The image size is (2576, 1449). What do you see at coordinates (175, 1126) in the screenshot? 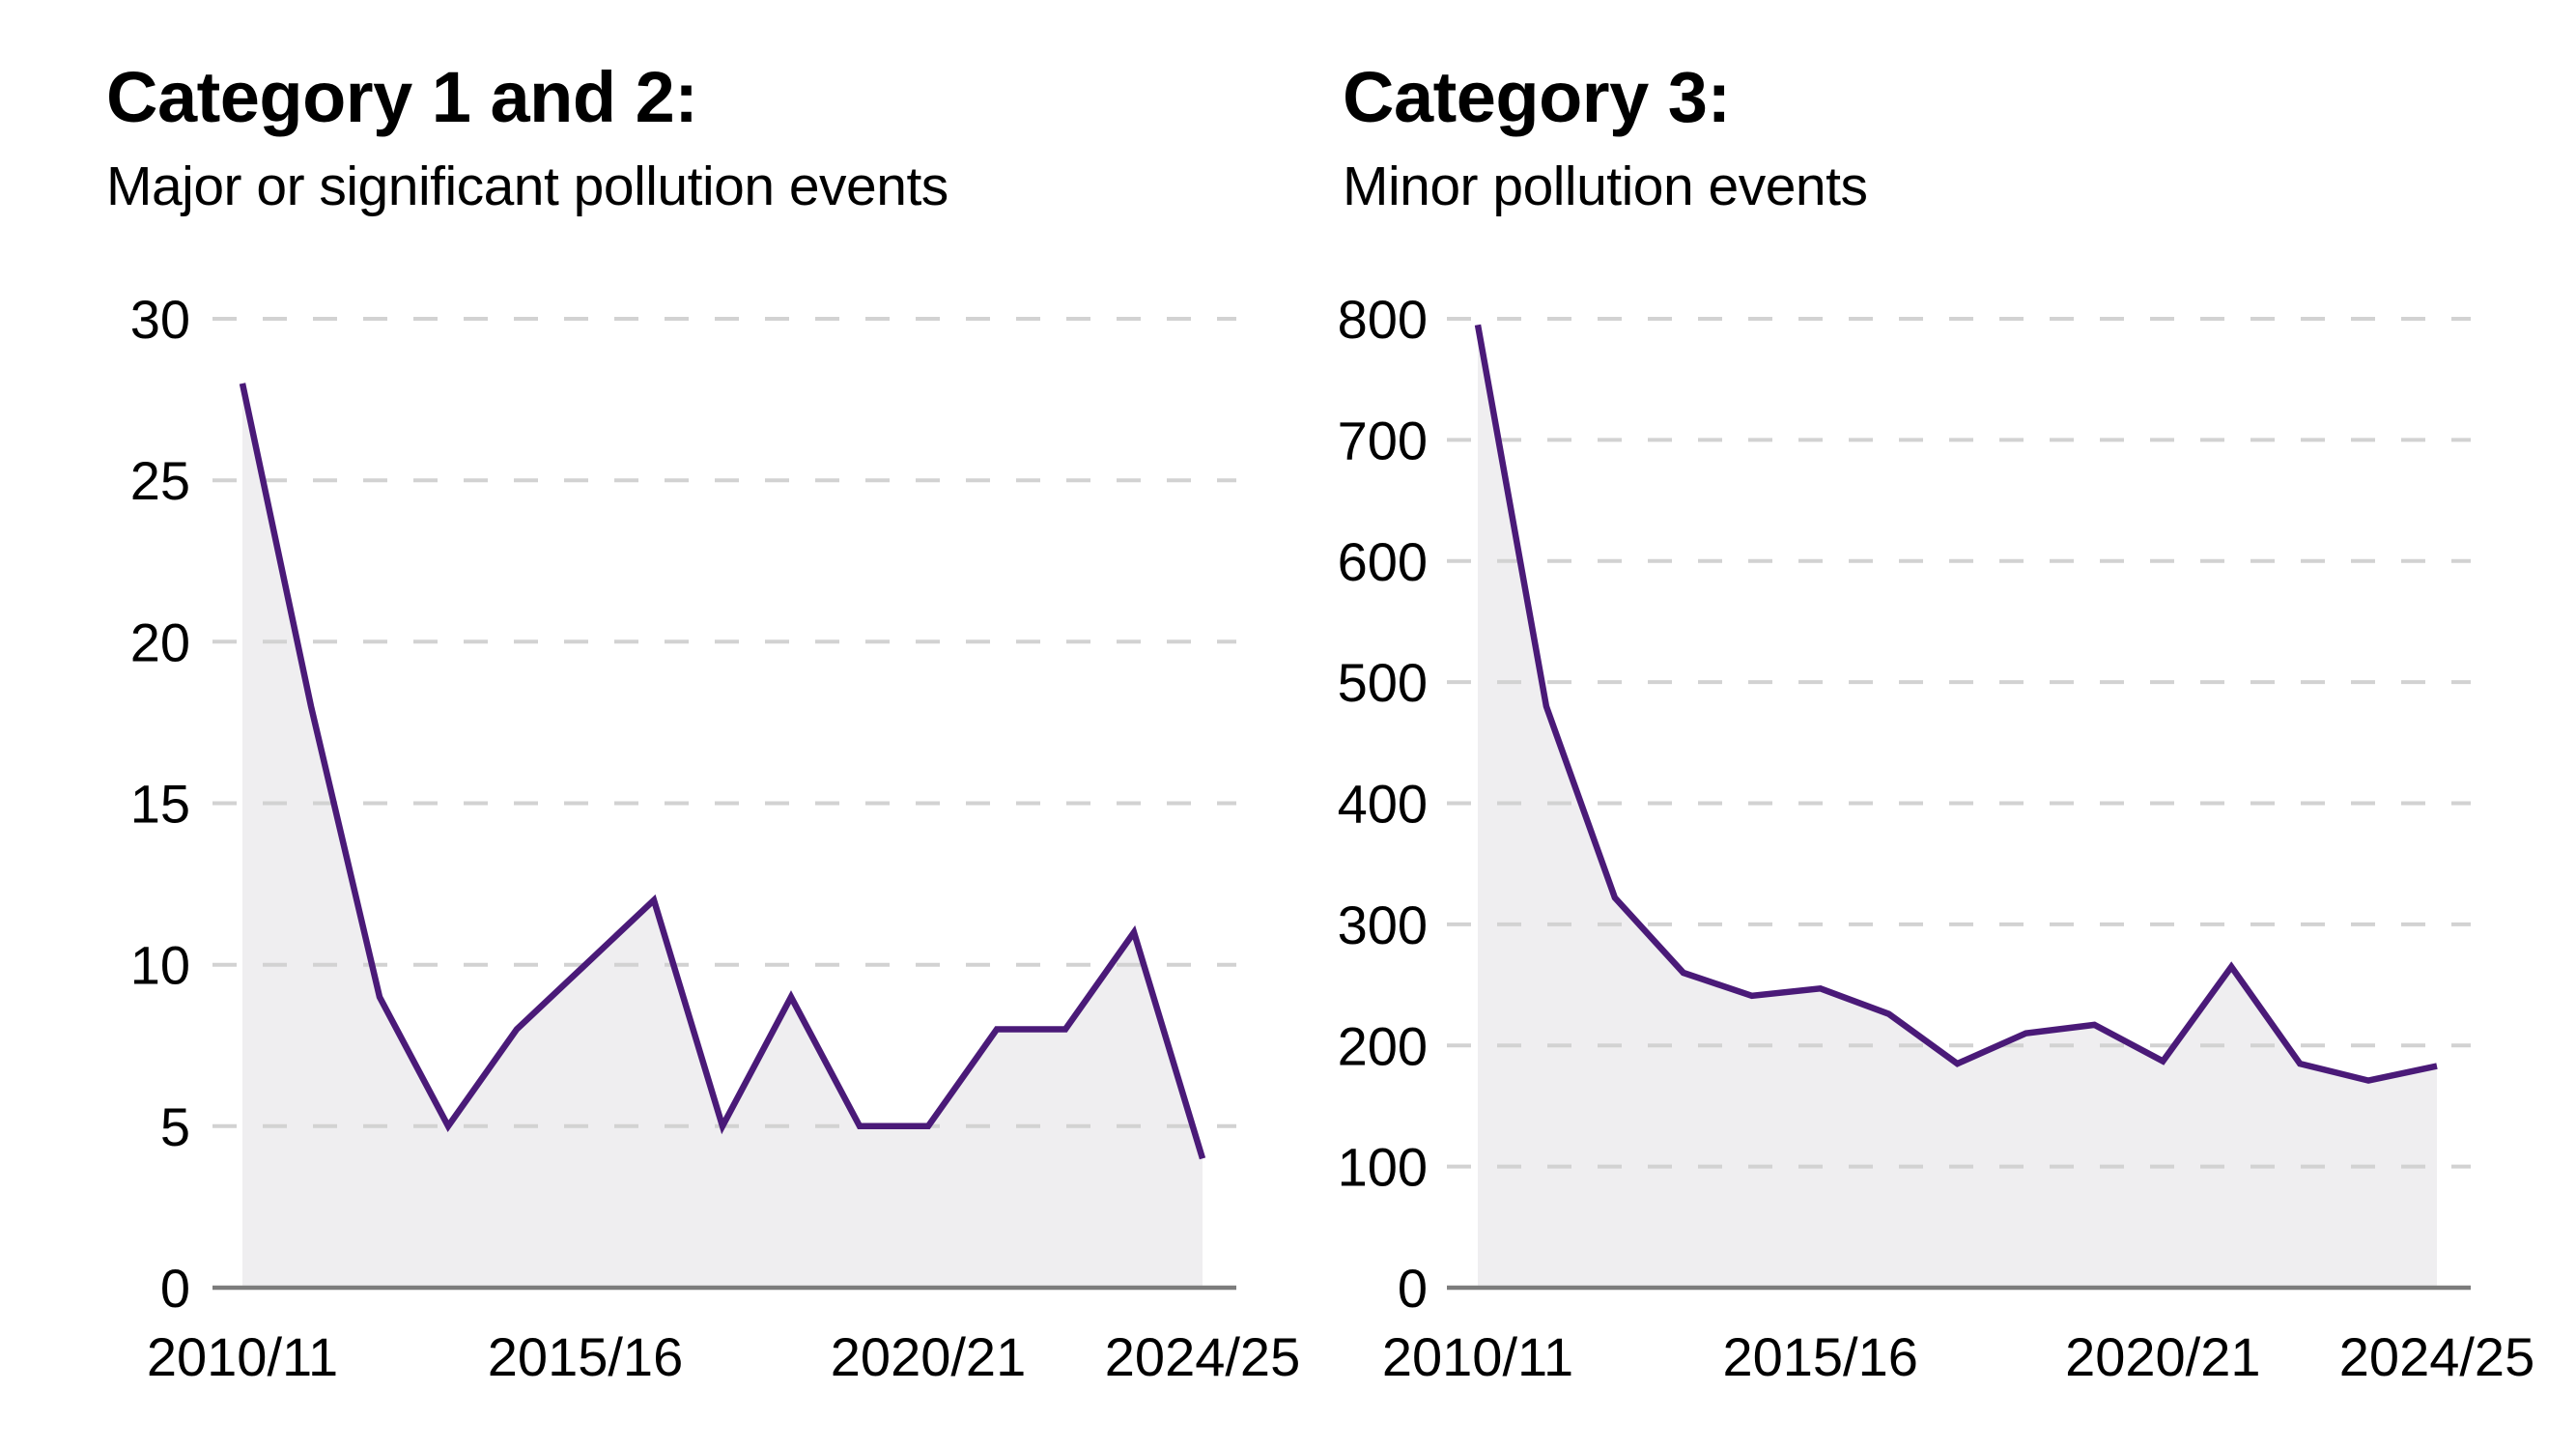
I see `left-chart-y-tick-label: 5` at bounding box center [175, 1126].